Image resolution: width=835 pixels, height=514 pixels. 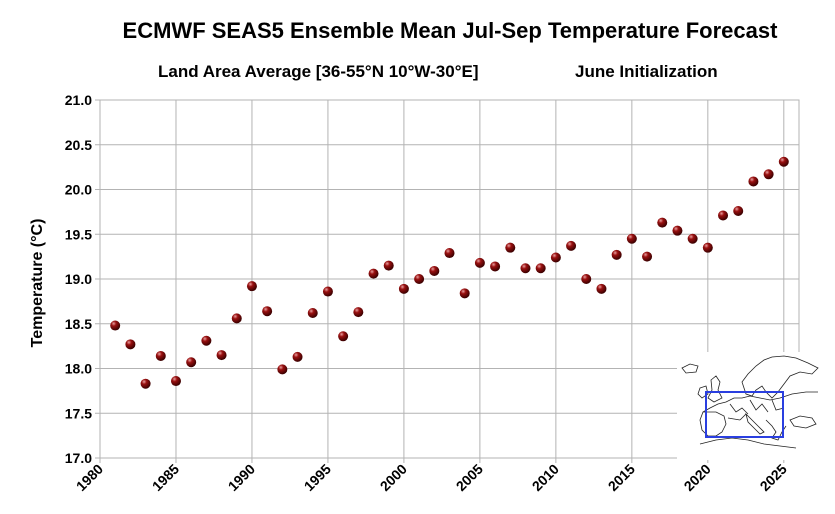 I want to click on y-tick-label: 20.5, so click(x=78, y=145).